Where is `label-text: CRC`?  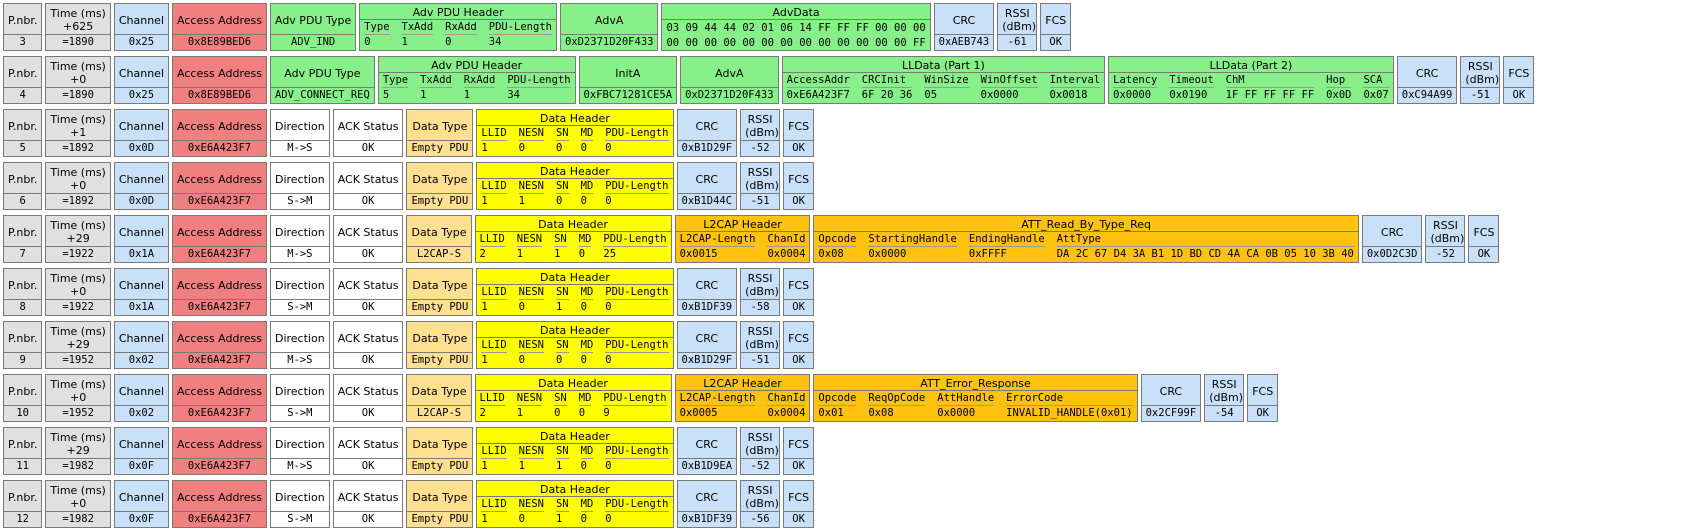
label-text: CRC is located at coordinates (1171, 391).